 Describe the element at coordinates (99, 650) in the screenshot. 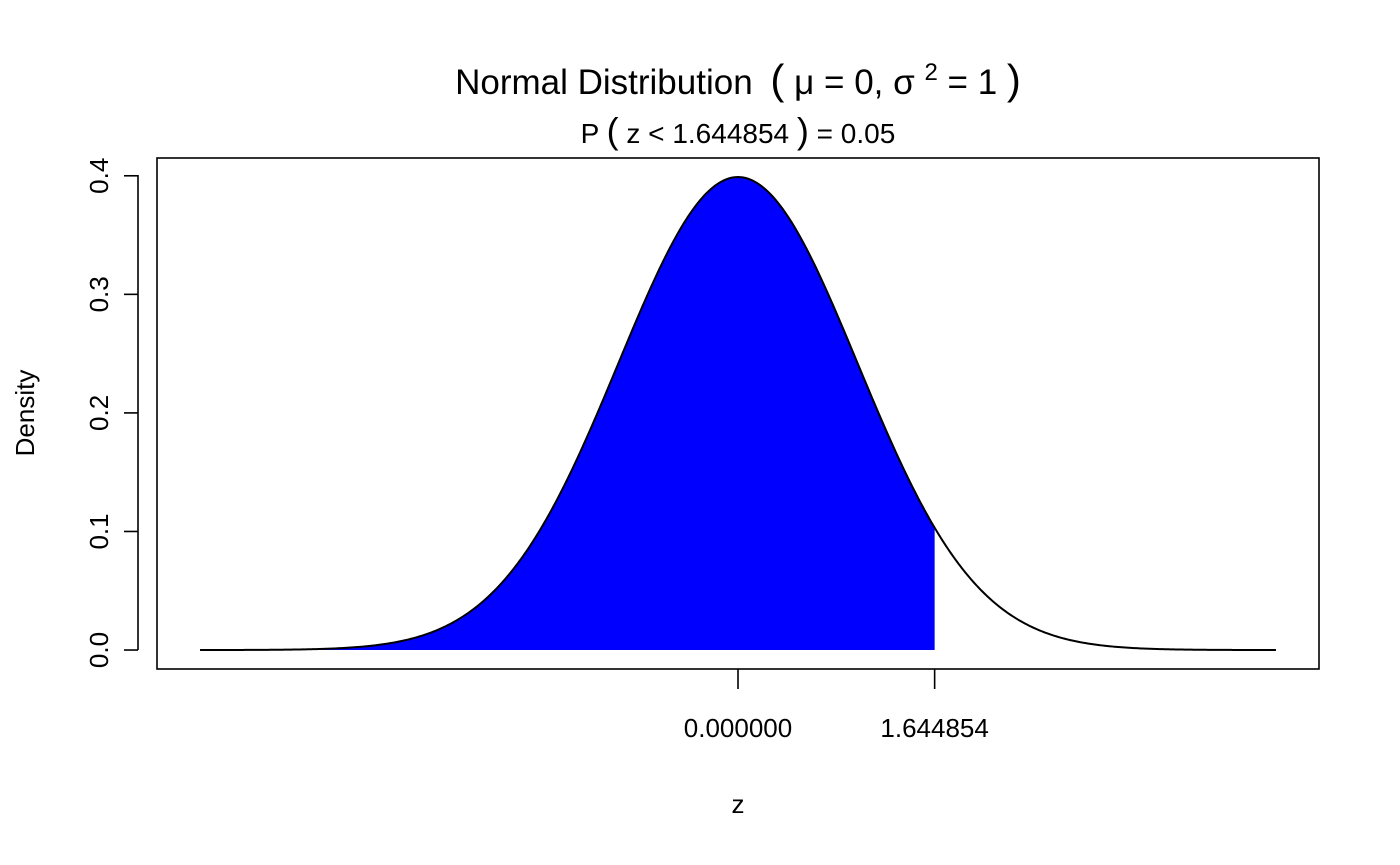

I see `y-tick-label: 0.0` at that location.